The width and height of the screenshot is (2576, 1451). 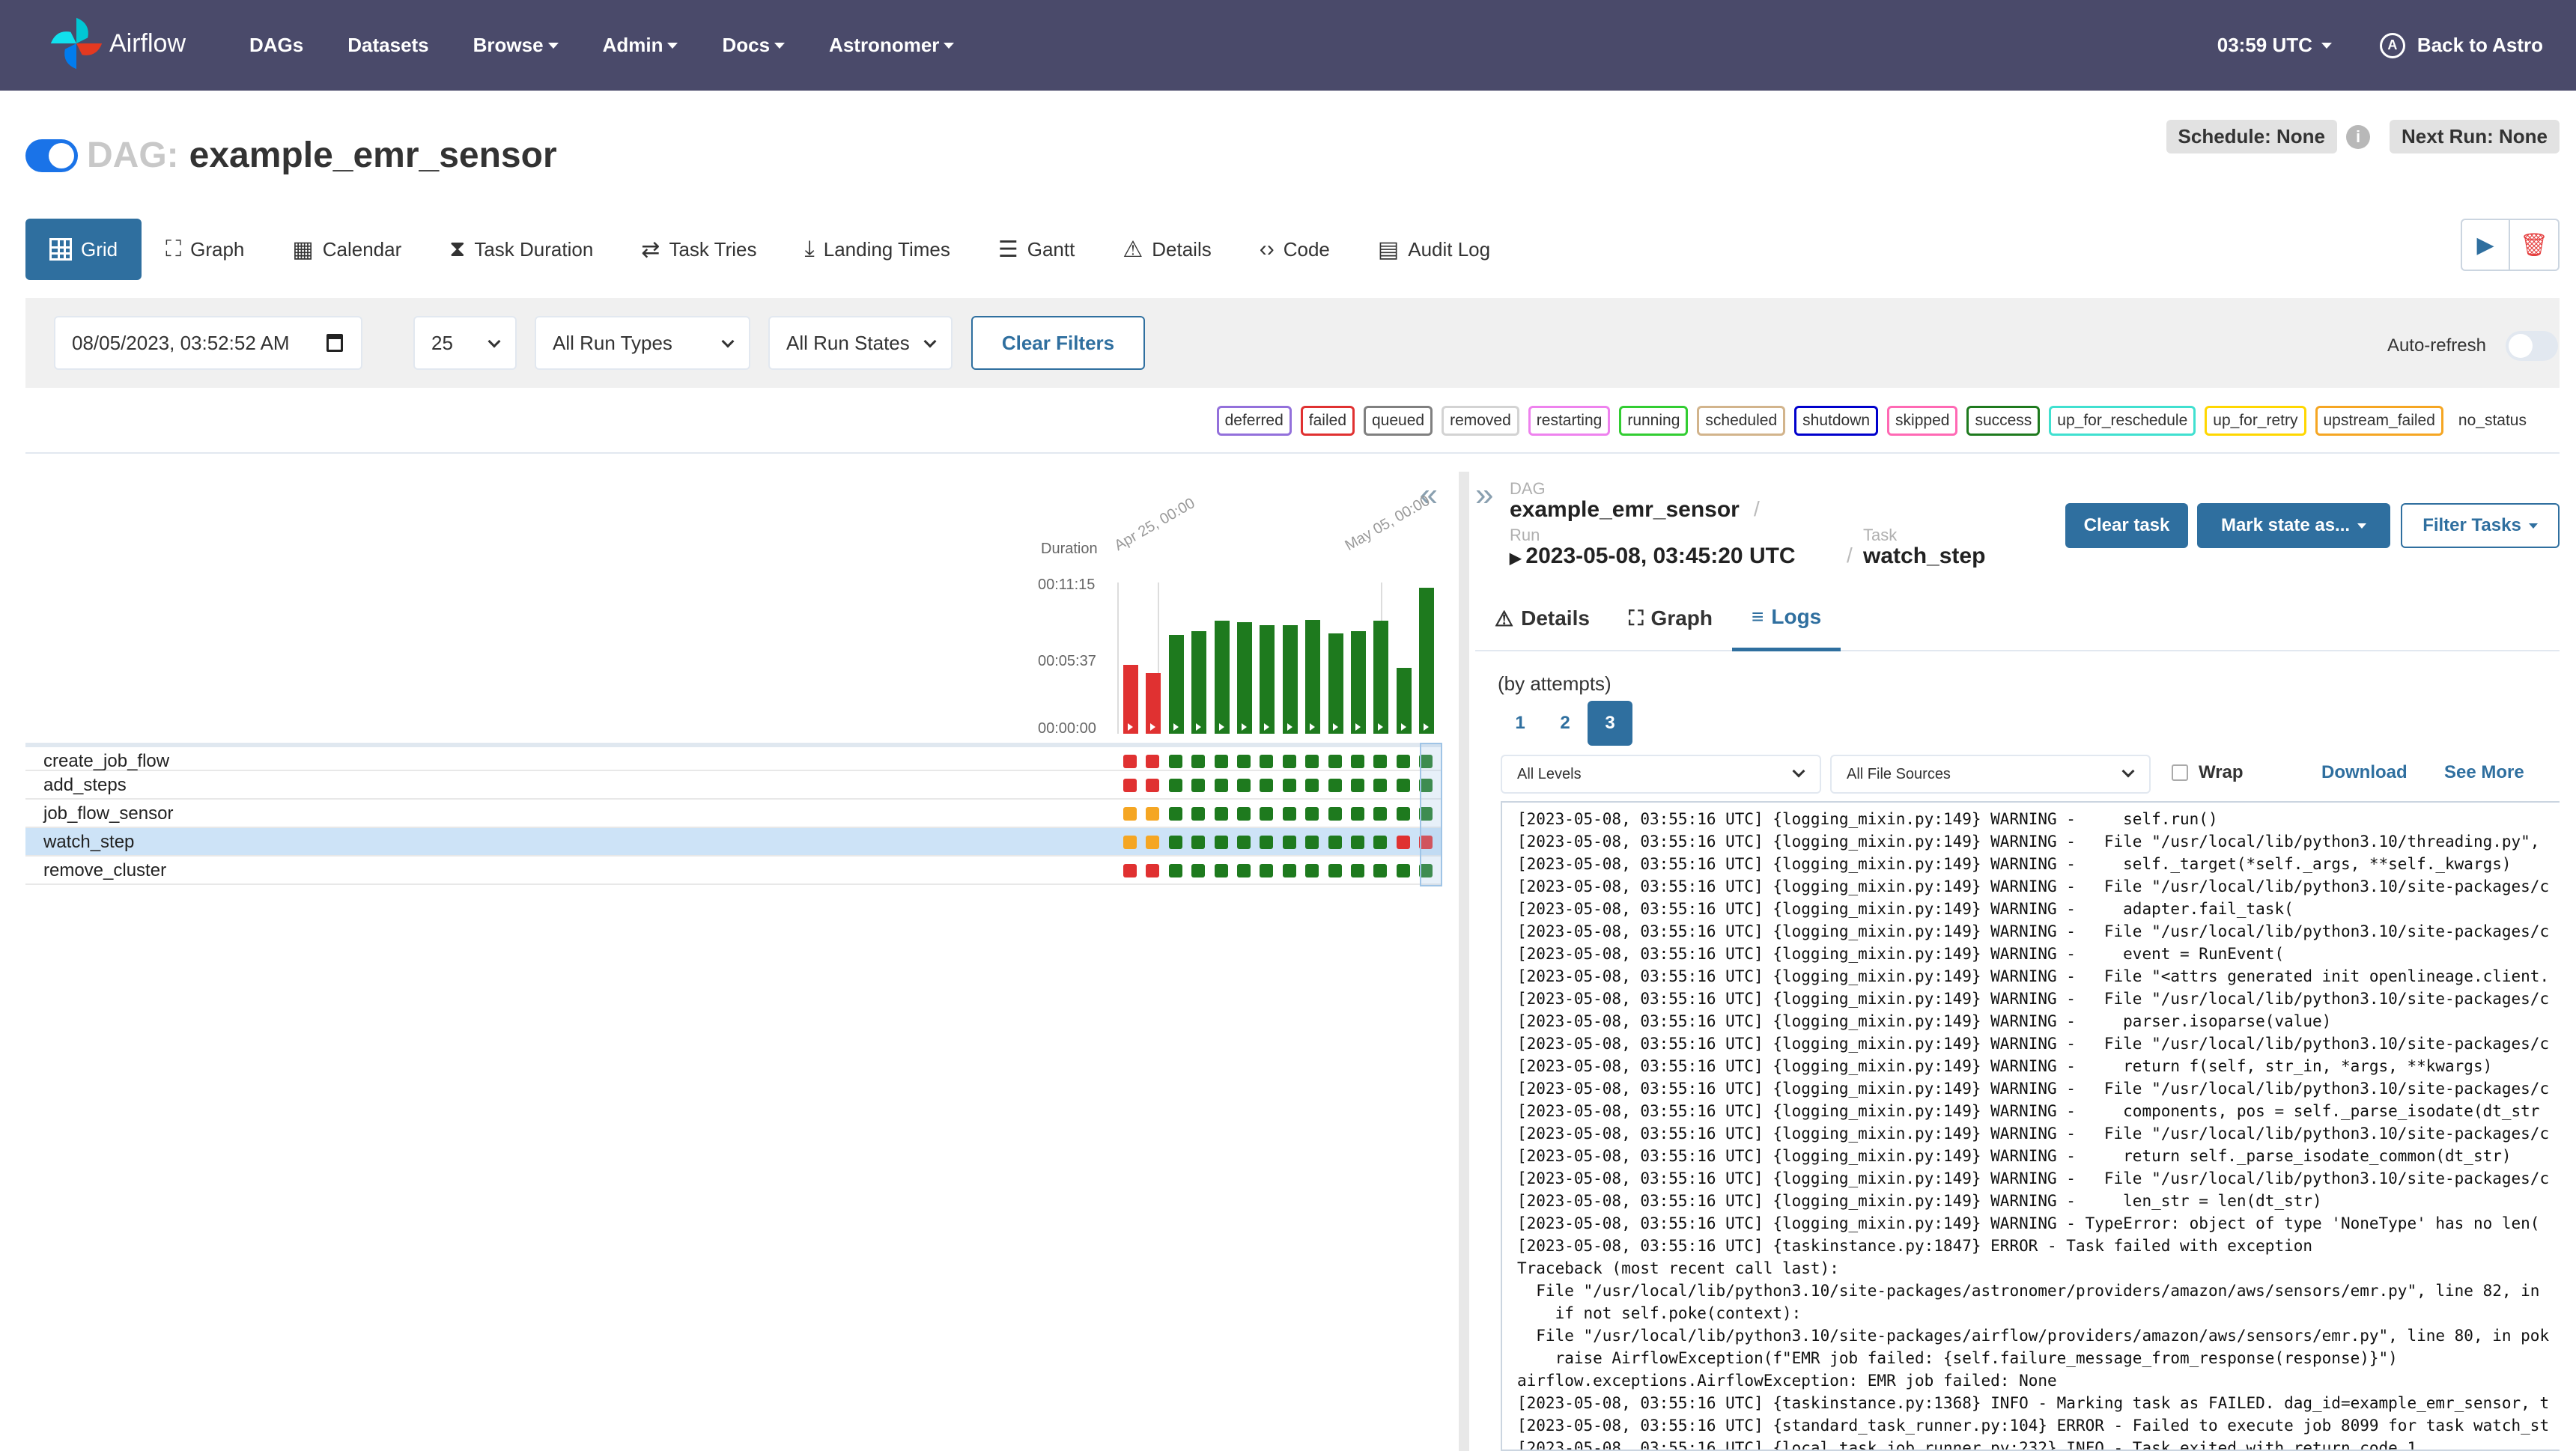 What do you see at coordinates (2535, 245) in the screenshot?
I see `delete-dag-button: 🗑` at bounding box center [2535, 245].